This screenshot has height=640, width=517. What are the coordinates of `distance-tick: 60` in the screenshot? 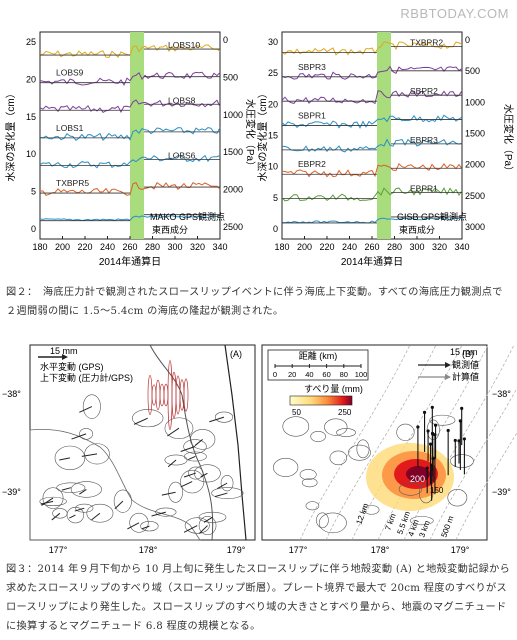 It's located at (326, 374).